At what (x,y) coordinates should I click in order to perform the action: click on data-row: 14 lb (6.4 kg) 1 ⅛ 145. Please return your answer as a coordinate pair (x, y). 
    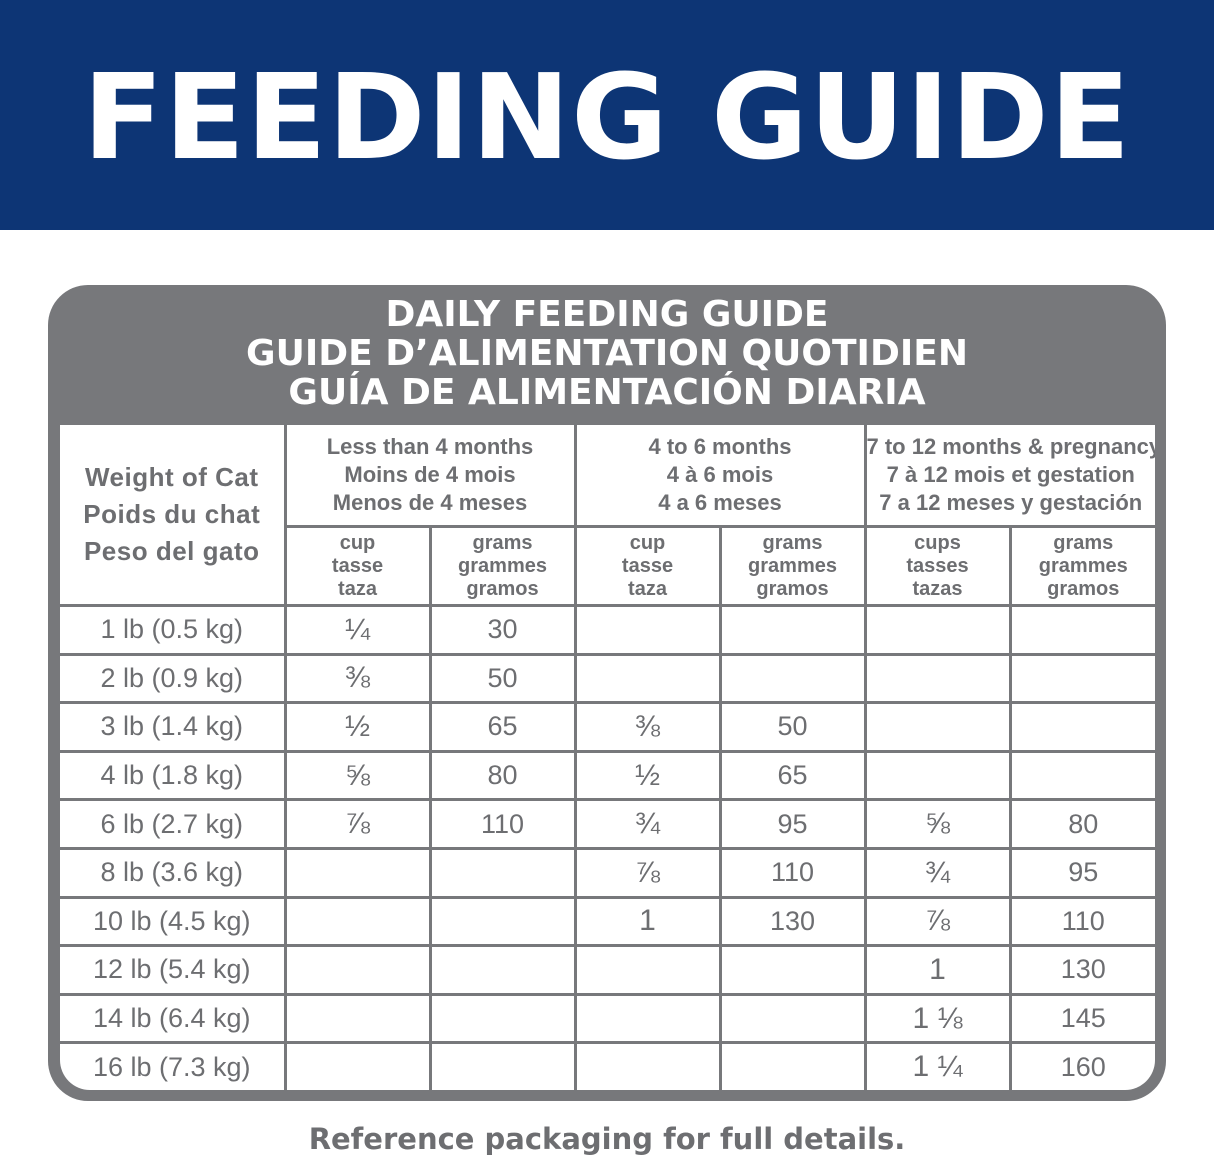
    Looking at the image, I should click on (607, 1018).